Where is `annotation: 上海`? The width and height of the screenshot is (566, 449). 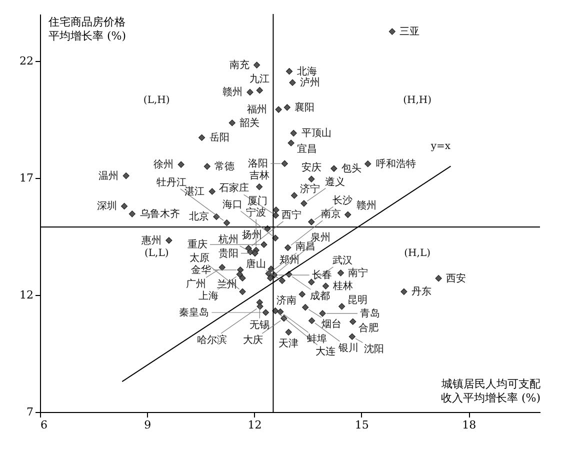 annotation: 上海 is located at coordinates (208, 296).